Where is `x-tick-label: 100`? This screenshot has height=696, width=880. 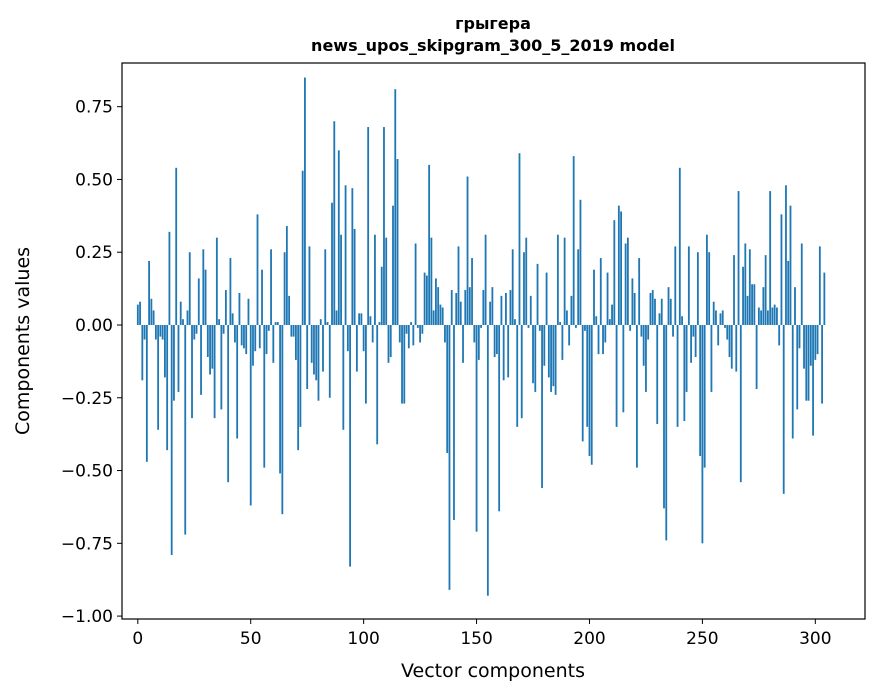 x-tick-label: 100 is located at coordinates (363, 639).